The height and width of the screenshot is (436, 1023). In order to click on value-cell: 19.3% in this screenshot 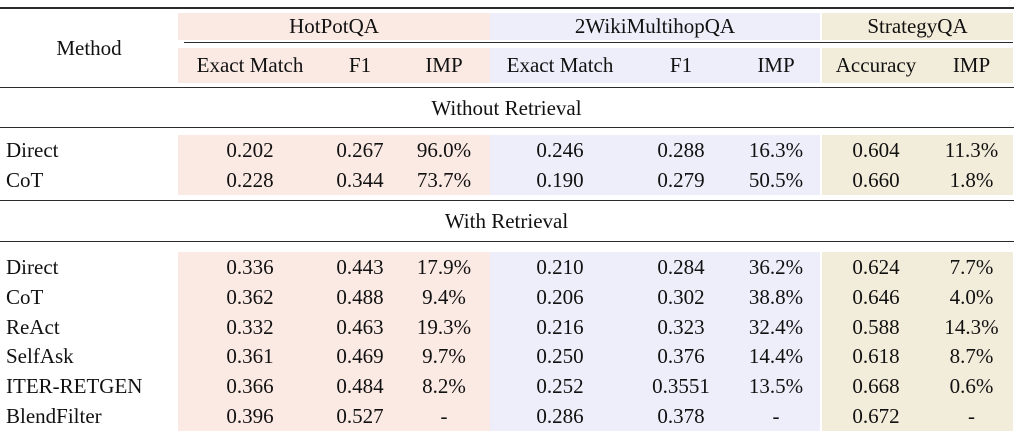, I will do `click(444, 326)`.